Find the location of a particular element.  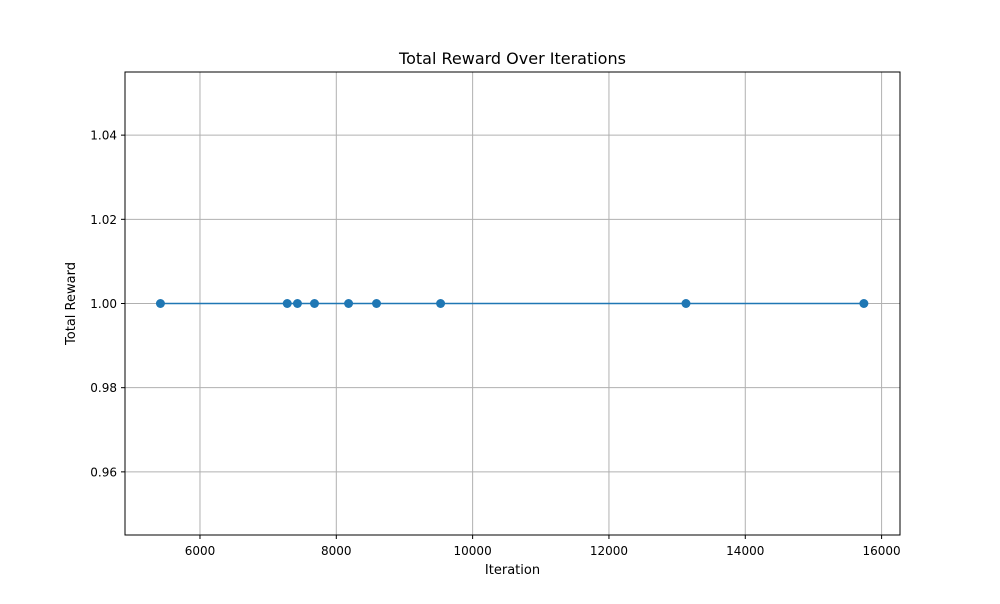

y-tick-label: 0.96 is located at coordinates (103, 472).